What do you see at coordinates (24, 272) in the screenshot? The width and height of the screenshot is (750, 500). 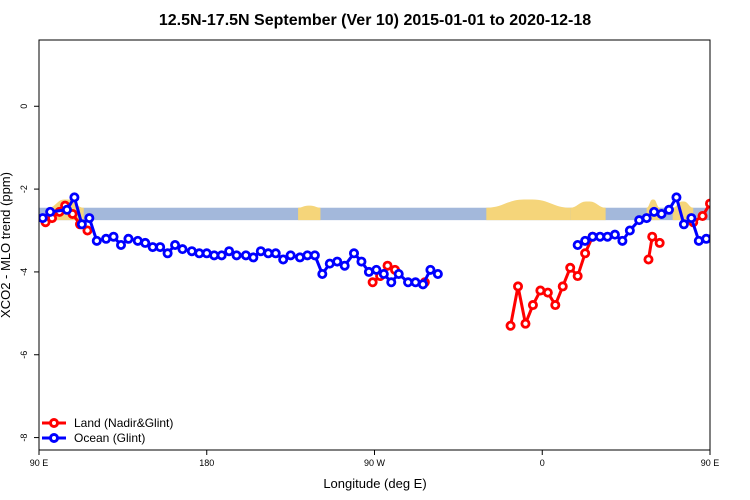 I see `y-tick-label: -4` at bounding box center [24, 272].